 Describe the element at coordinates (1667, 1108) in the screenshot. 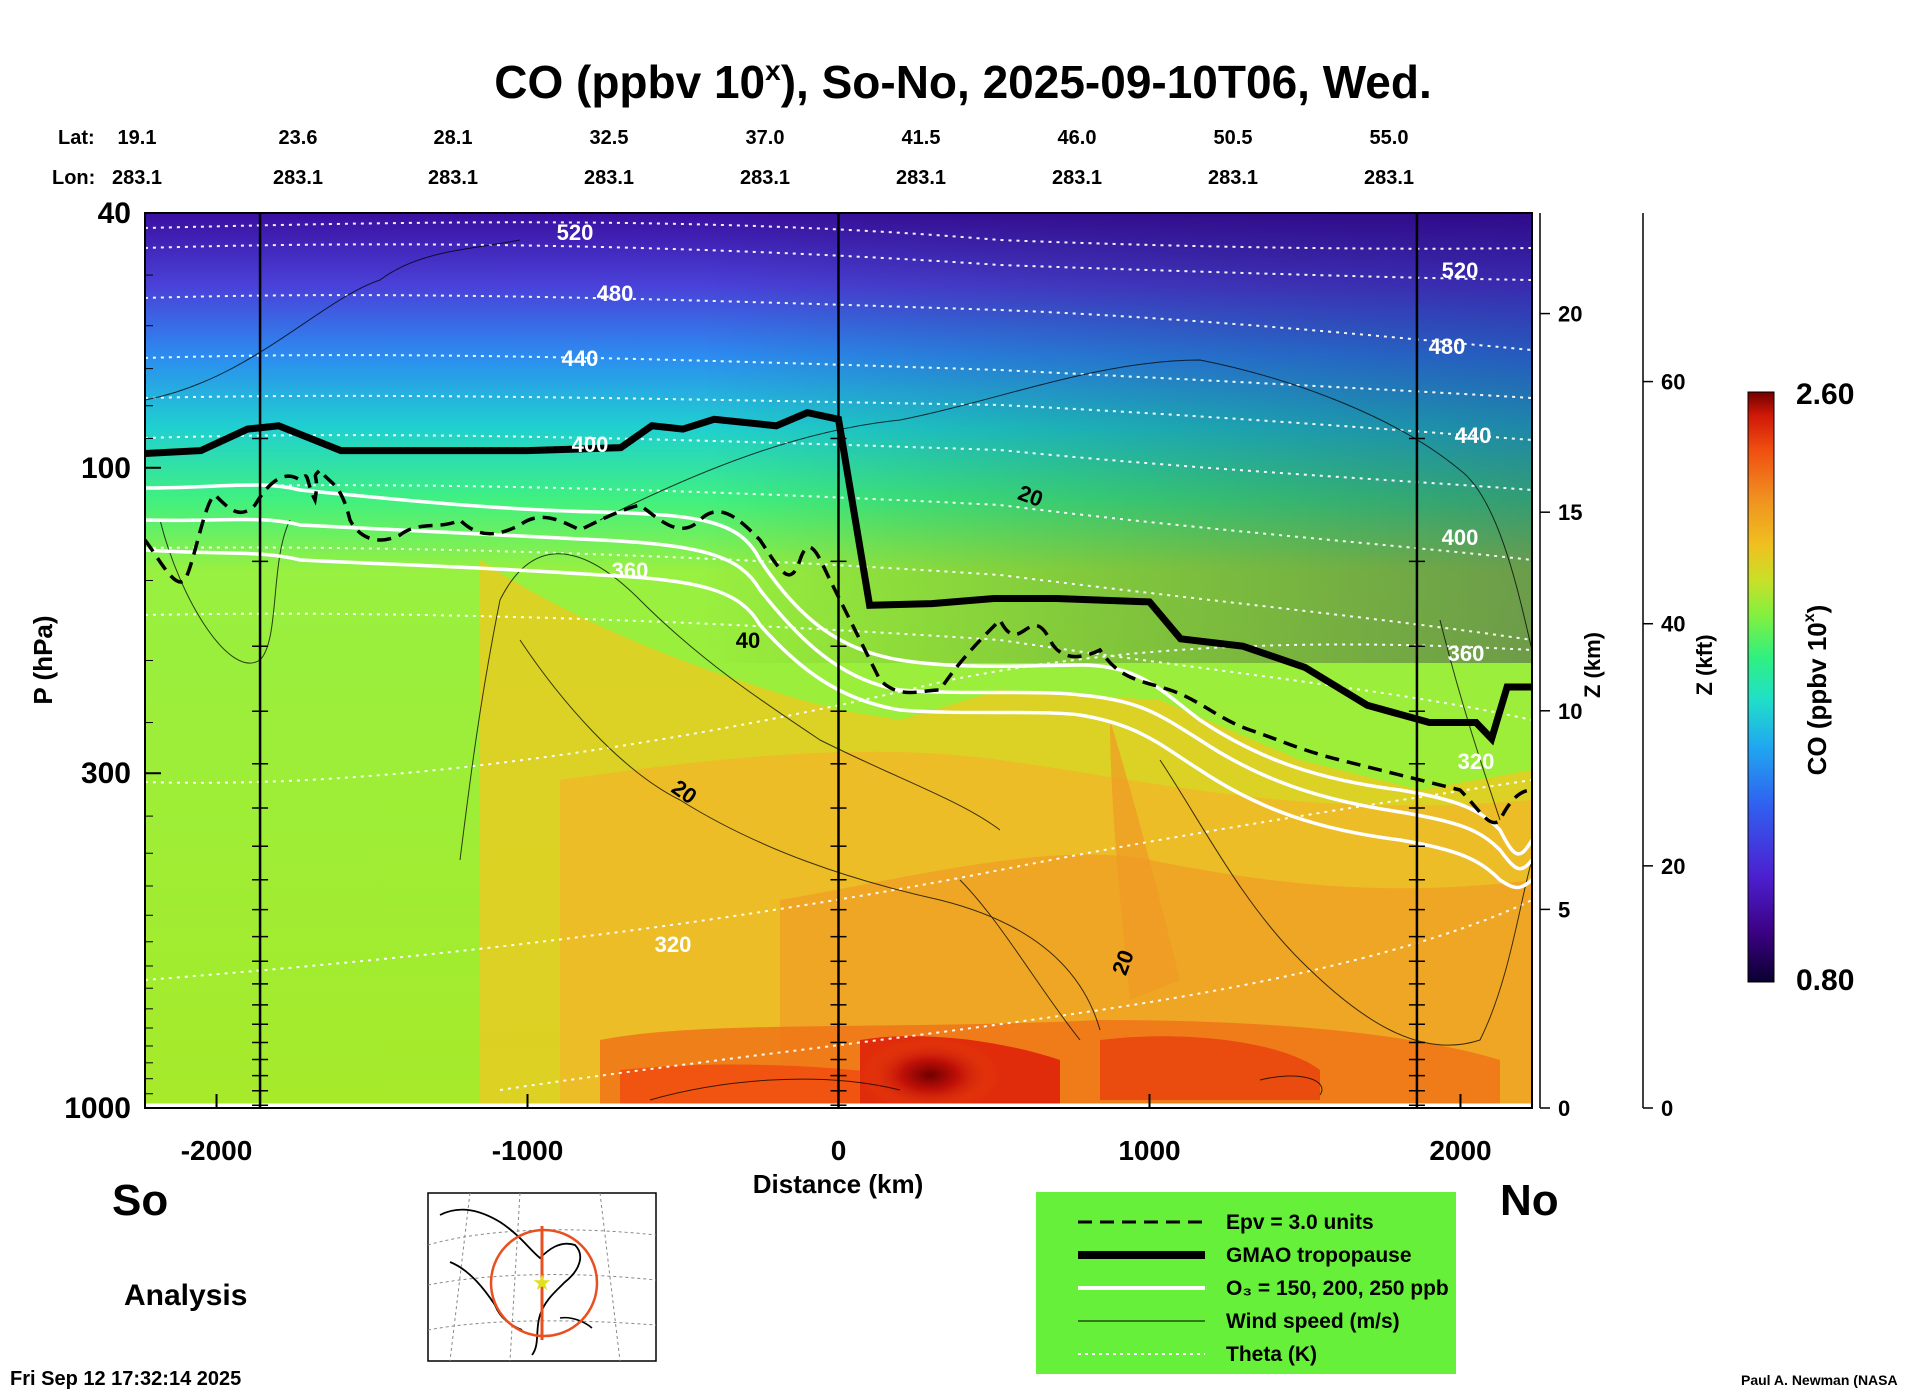

I see `z-kft-tick-label: 0` at that location.